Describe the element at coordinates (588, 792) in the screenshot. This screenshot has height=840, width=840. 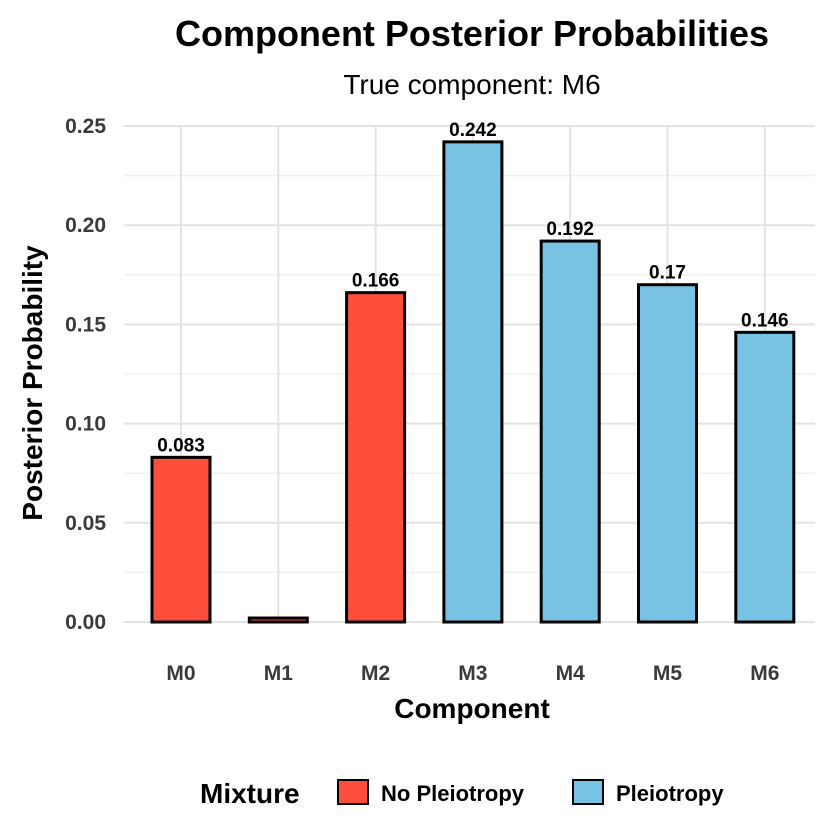
I see `legend-swatch-pleiotropy` at that location.